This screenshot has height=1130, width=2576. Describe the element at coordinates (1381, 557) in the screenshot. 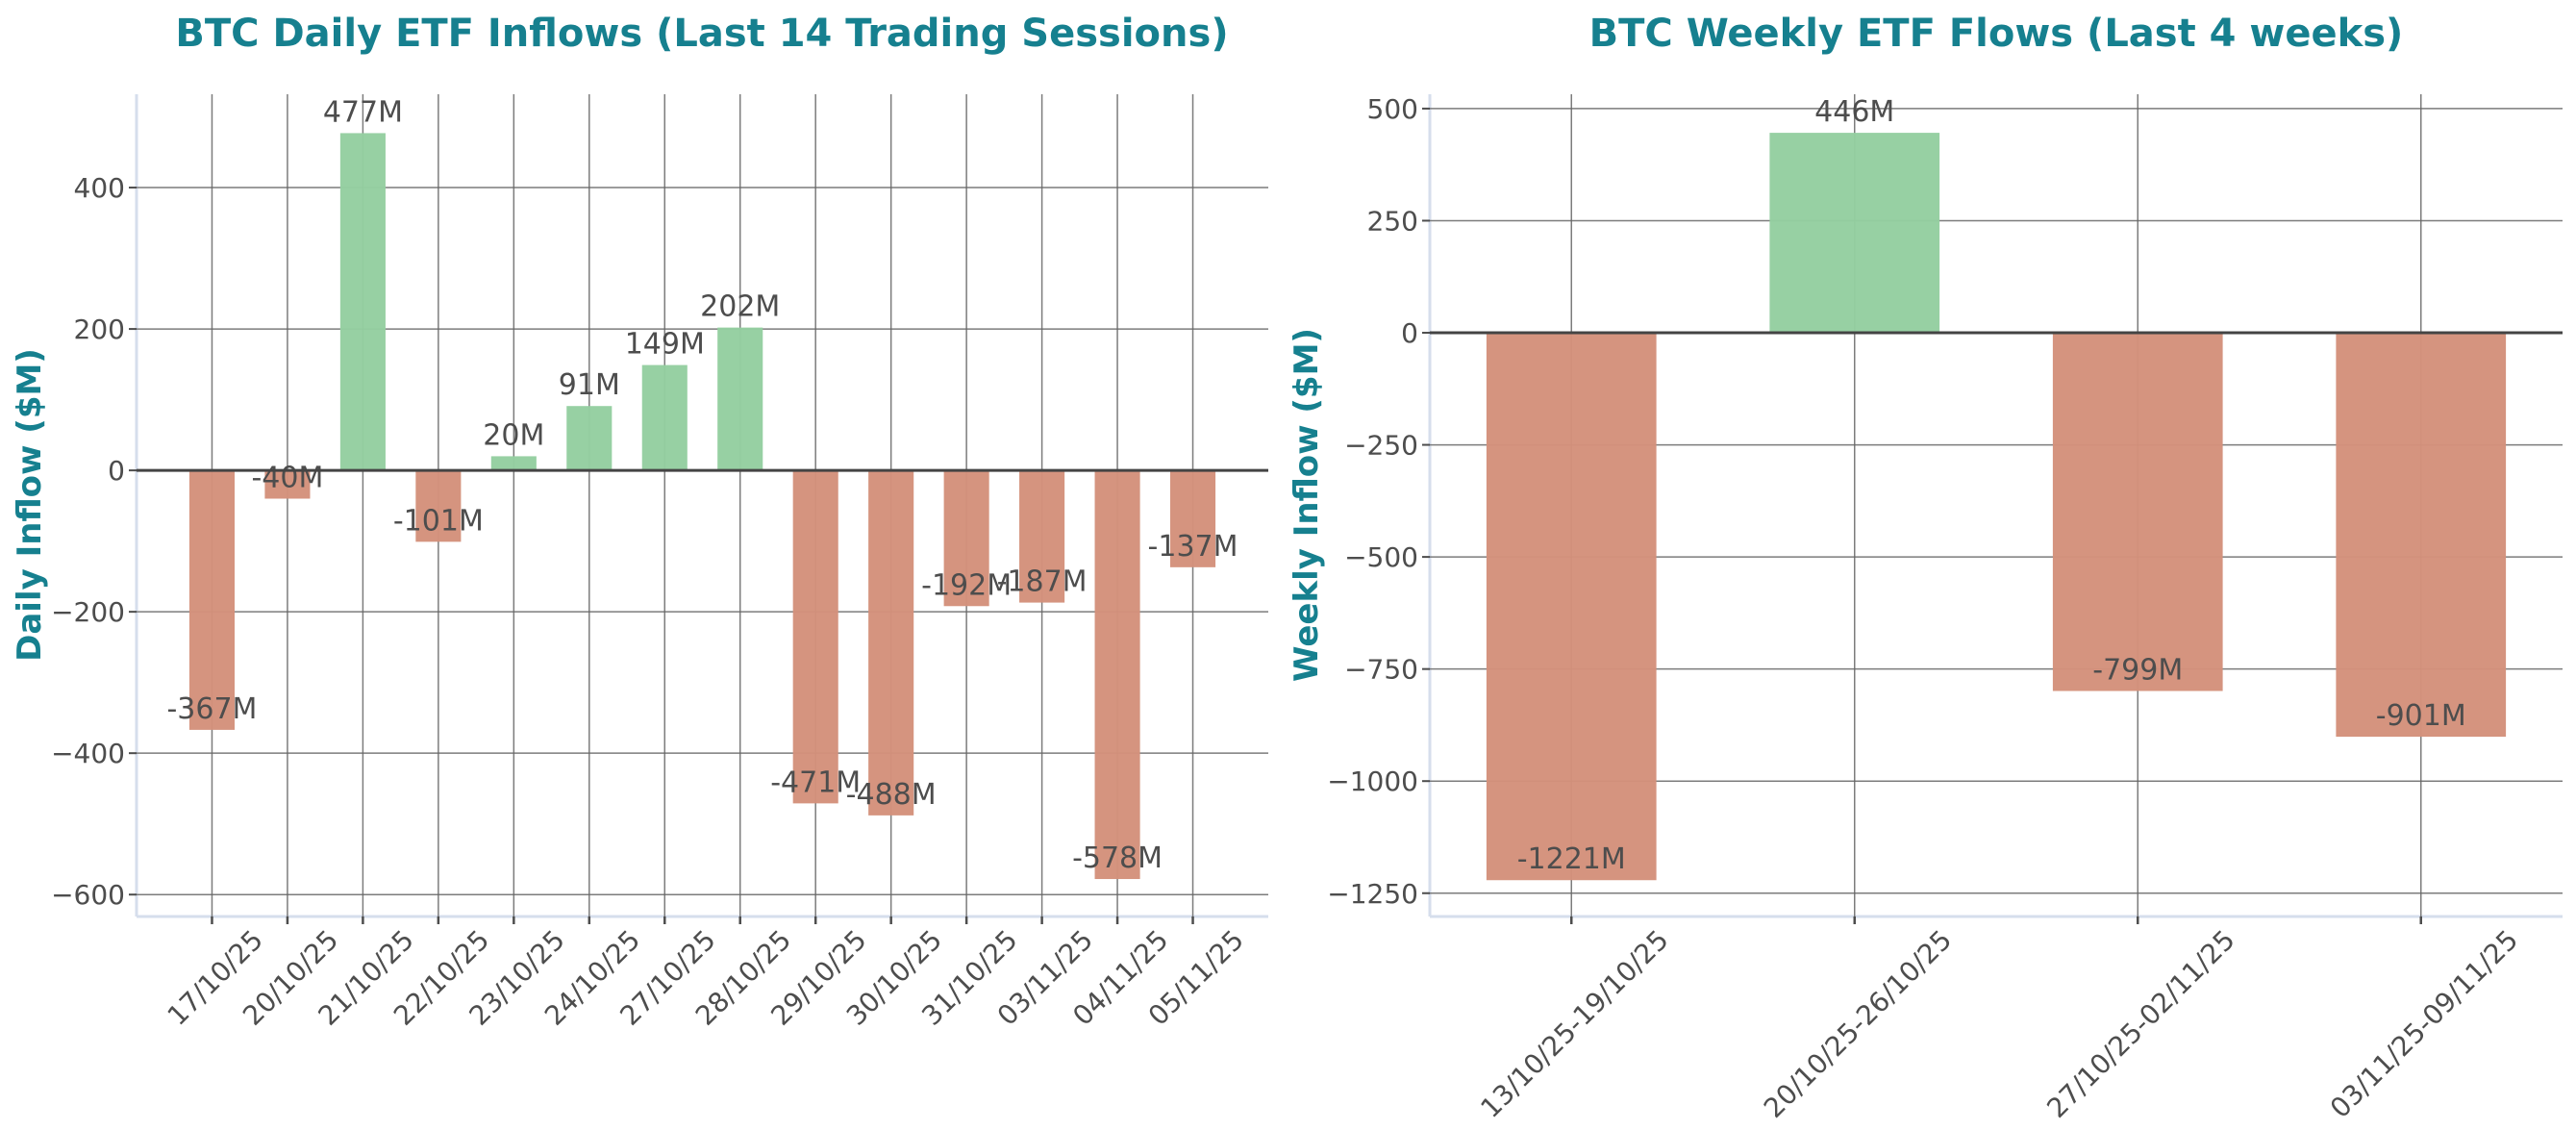

I see `y-tick-label: −500` at that location.